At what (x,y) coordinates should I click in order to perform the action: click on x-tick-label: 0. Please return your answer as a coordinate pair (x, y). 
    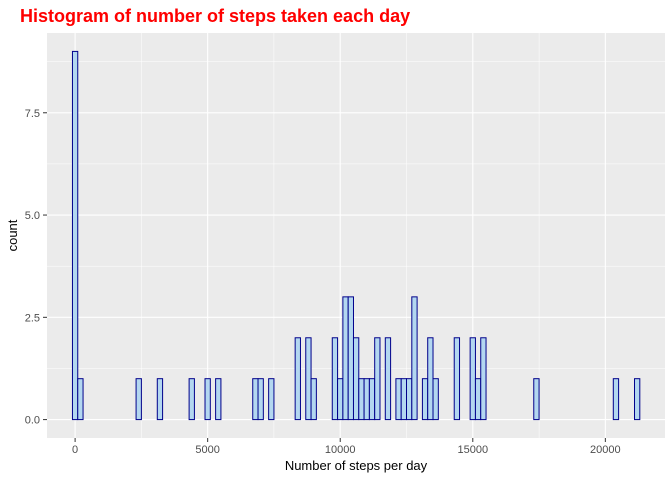
    Looking at the image, I should click on (75, 450).